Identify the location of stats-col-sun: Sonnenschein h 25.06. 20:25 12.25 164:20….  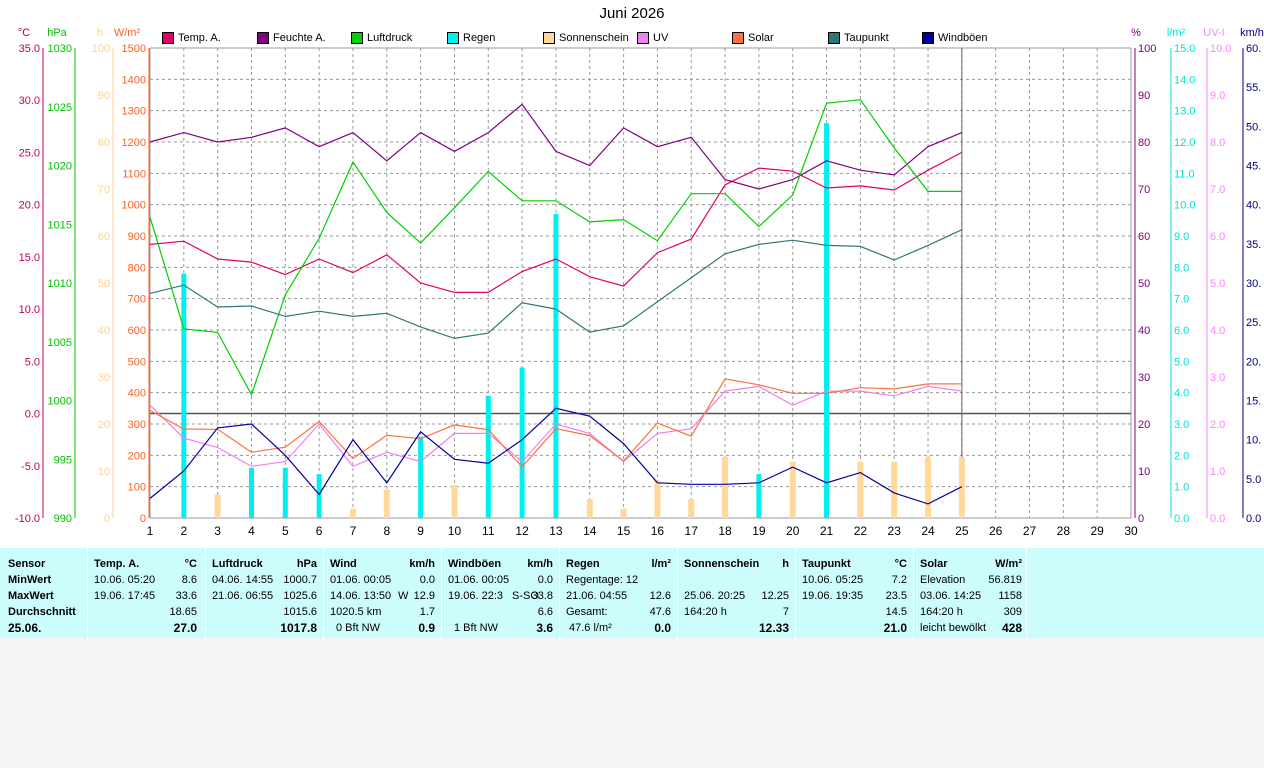
(737, 593).